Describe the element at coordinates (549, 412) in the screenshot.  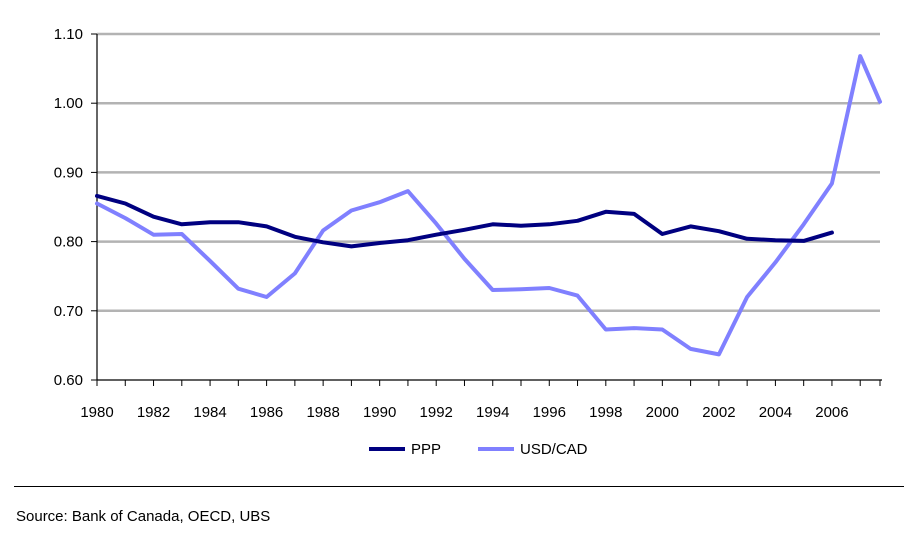
I see `x-tick-label: 1996` at that location.